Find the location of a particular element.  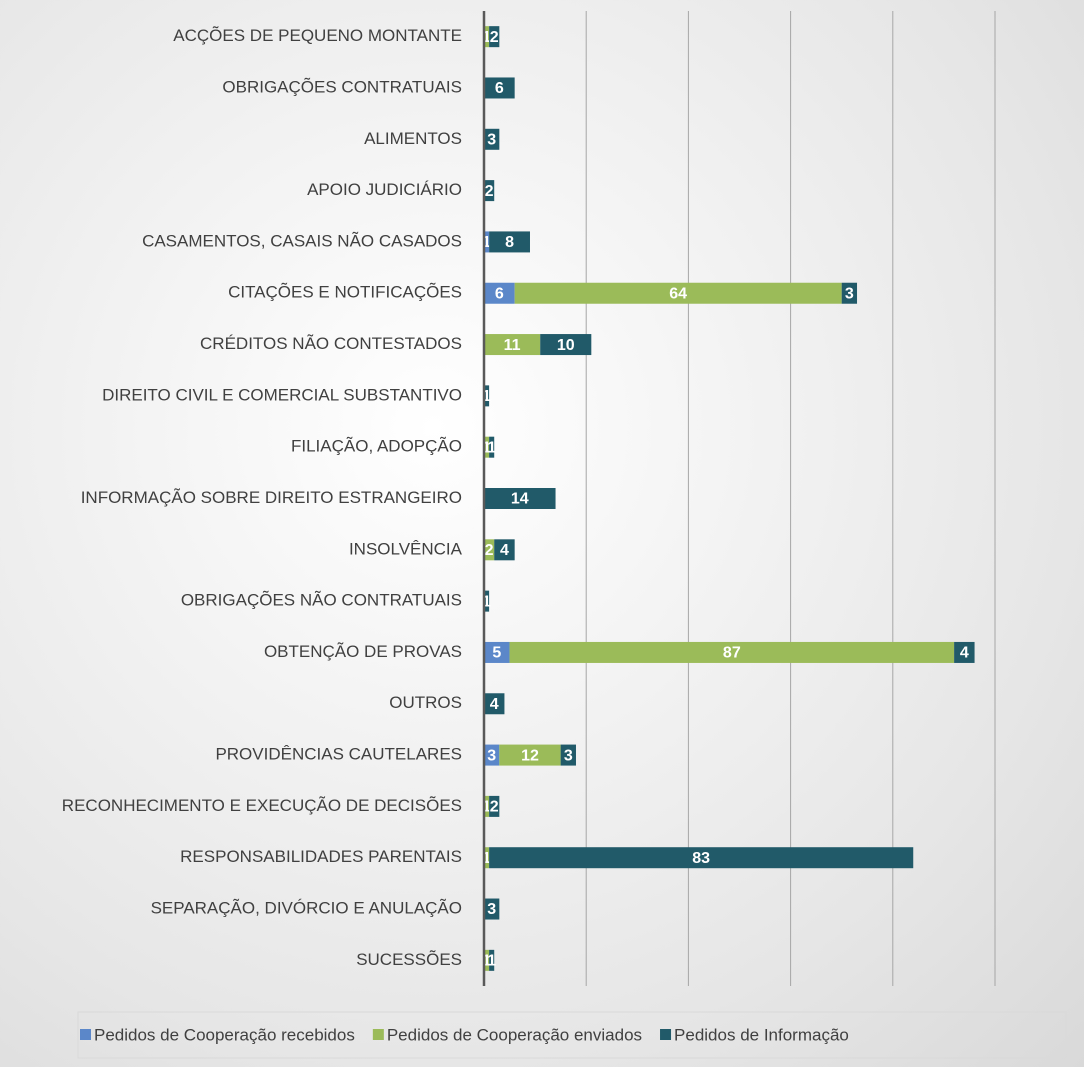

category-label: OBTENÇÃO DE PROVAS is located at coordinates (363, 651).